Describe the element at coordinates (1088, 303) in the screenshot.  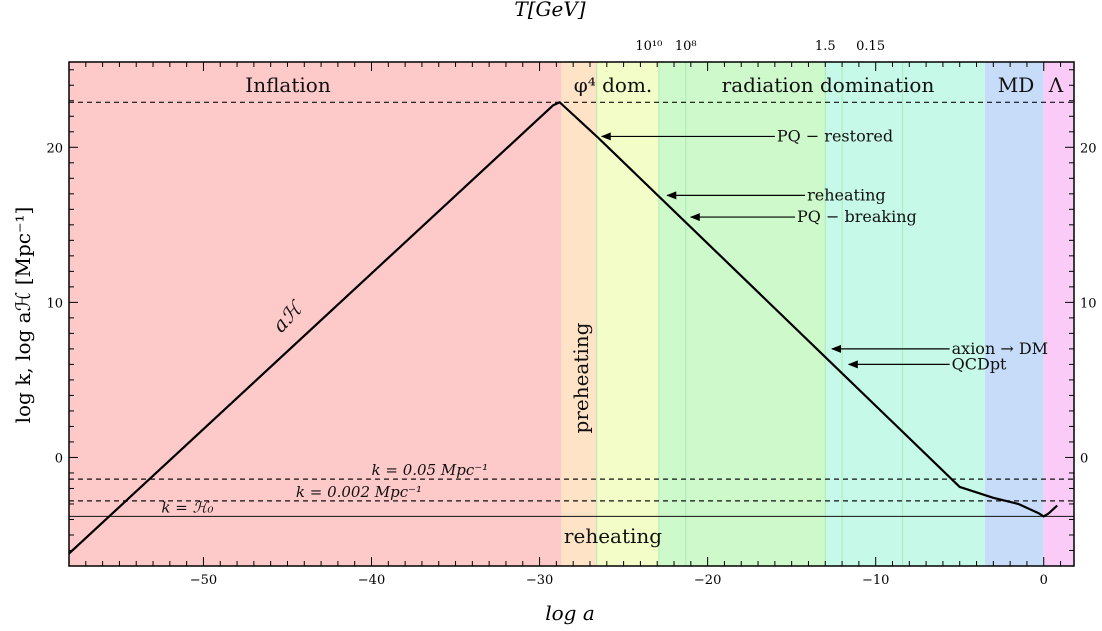
I see `y-tick-label-right: 10` at that location.